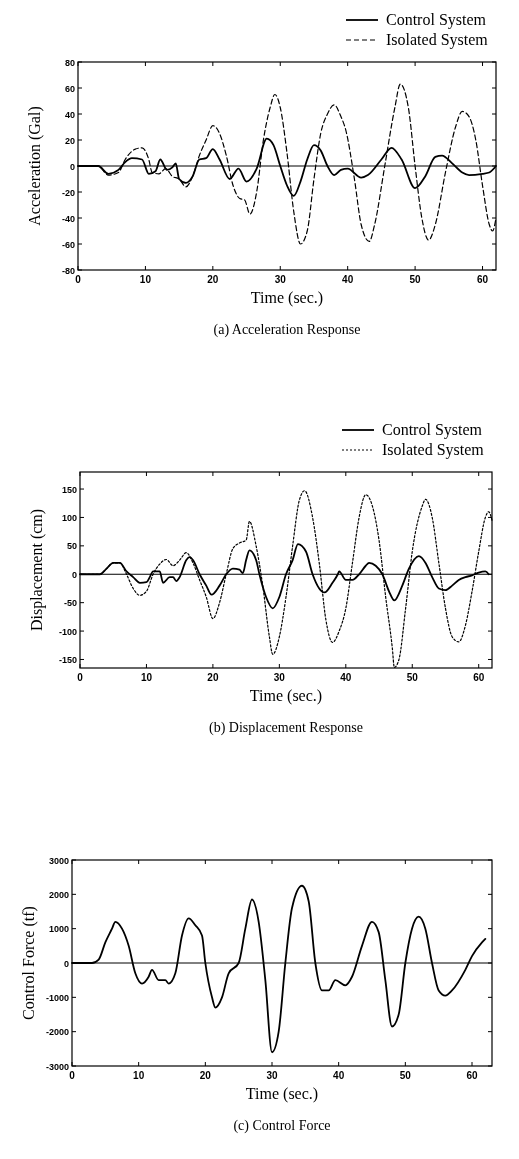 The image size is (519, 1159). What do you see at coordinates (37, 570) in the screenshot?
I see `y-axis-title: Displacement (cm)` at bounding box center [37, 570].